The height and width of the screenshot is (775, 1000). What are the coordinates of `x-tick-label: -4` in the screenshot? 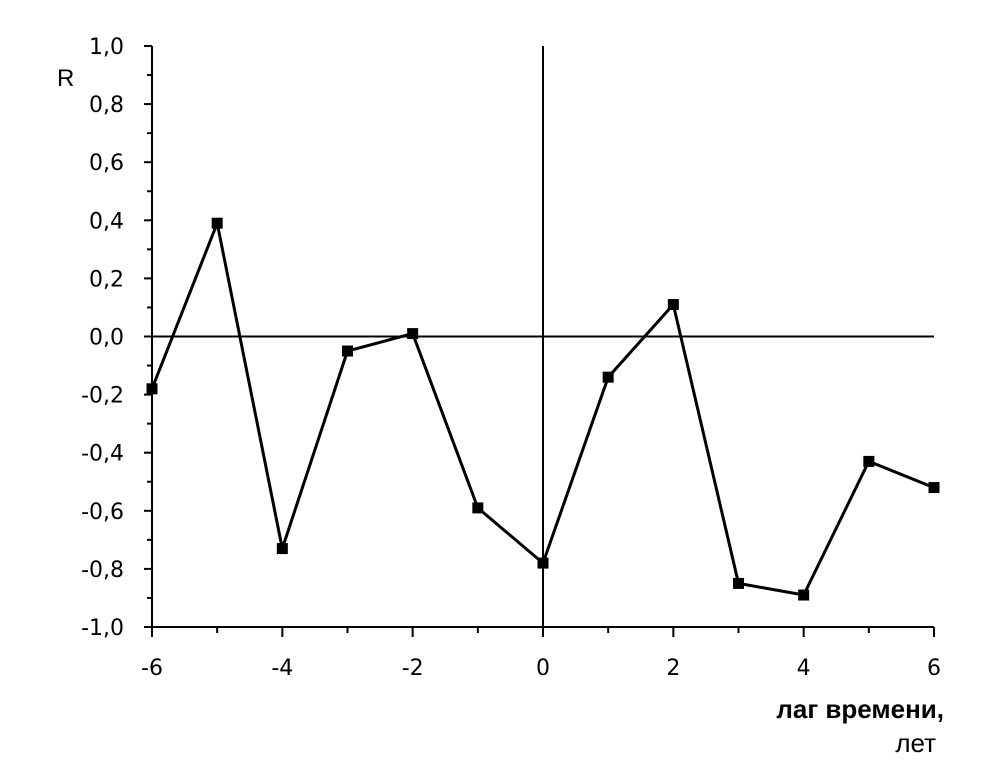 It's located at (282, 668).